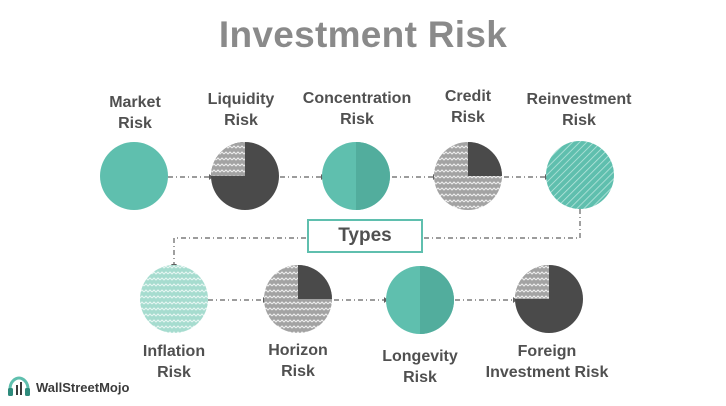 The height and width of the screenshot is (406, 726). What do you see at coordinates (19, 386) in the screenshot?
I see `brand-icon` at bounding box center [19, 386].